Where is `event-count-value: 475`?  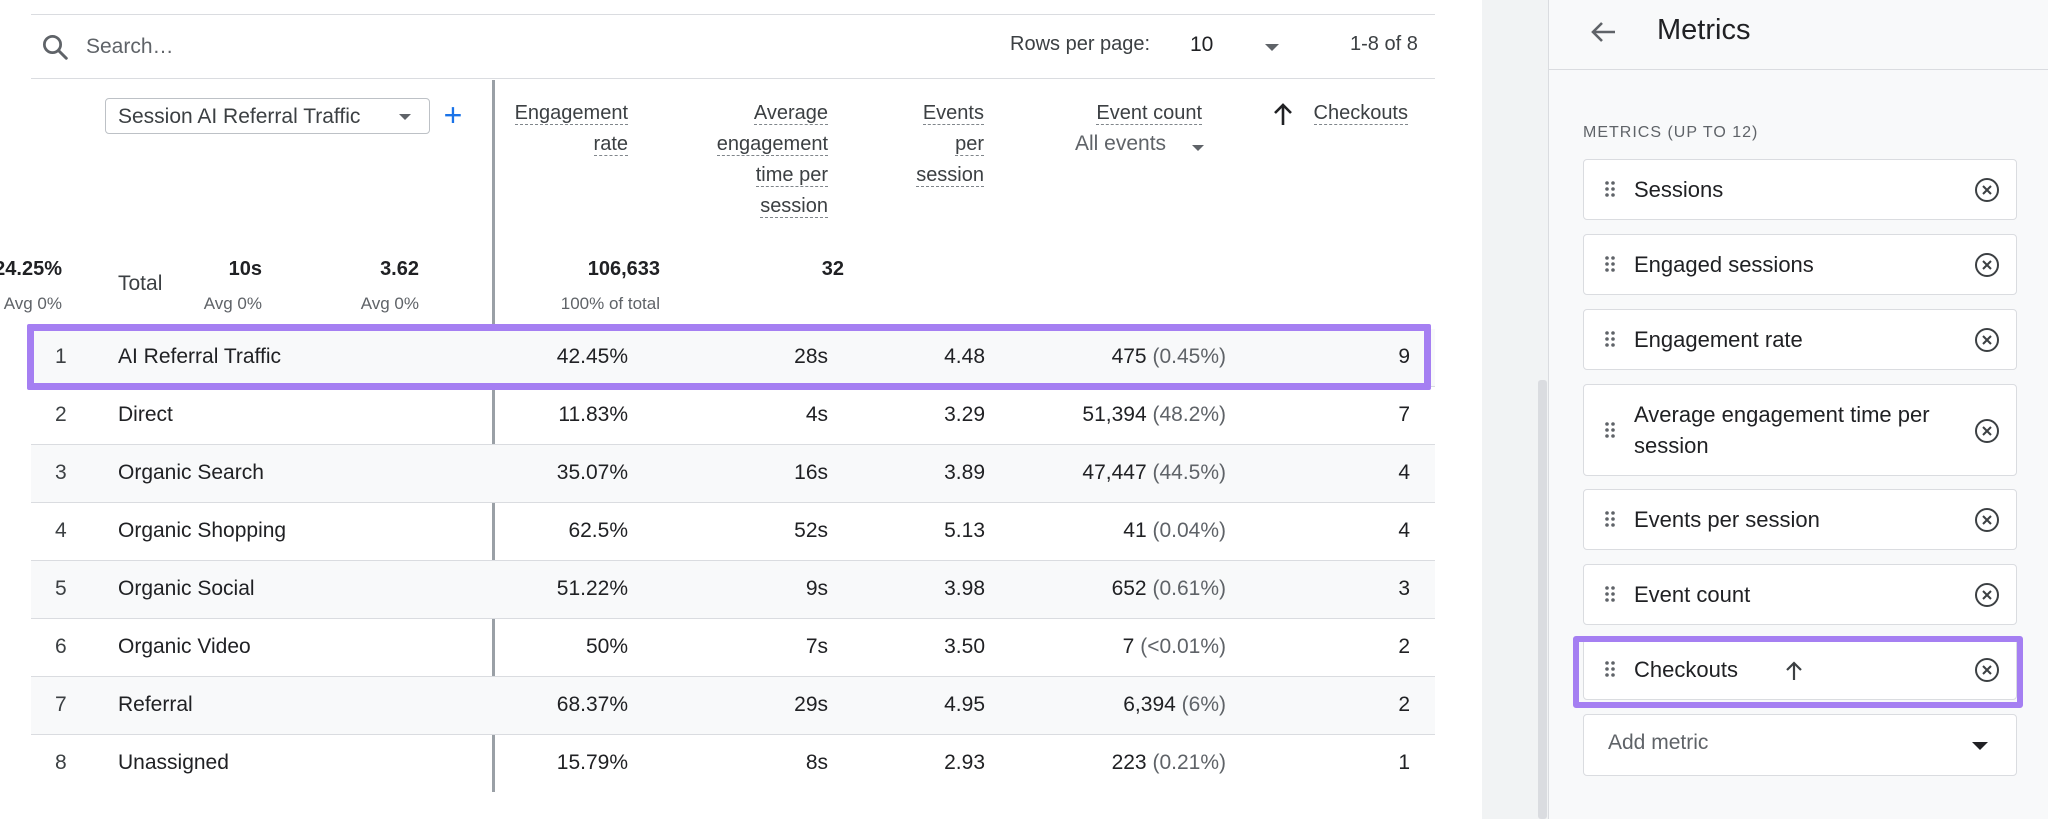 event-count-value: 475 is located at coordinates (1129, 356).